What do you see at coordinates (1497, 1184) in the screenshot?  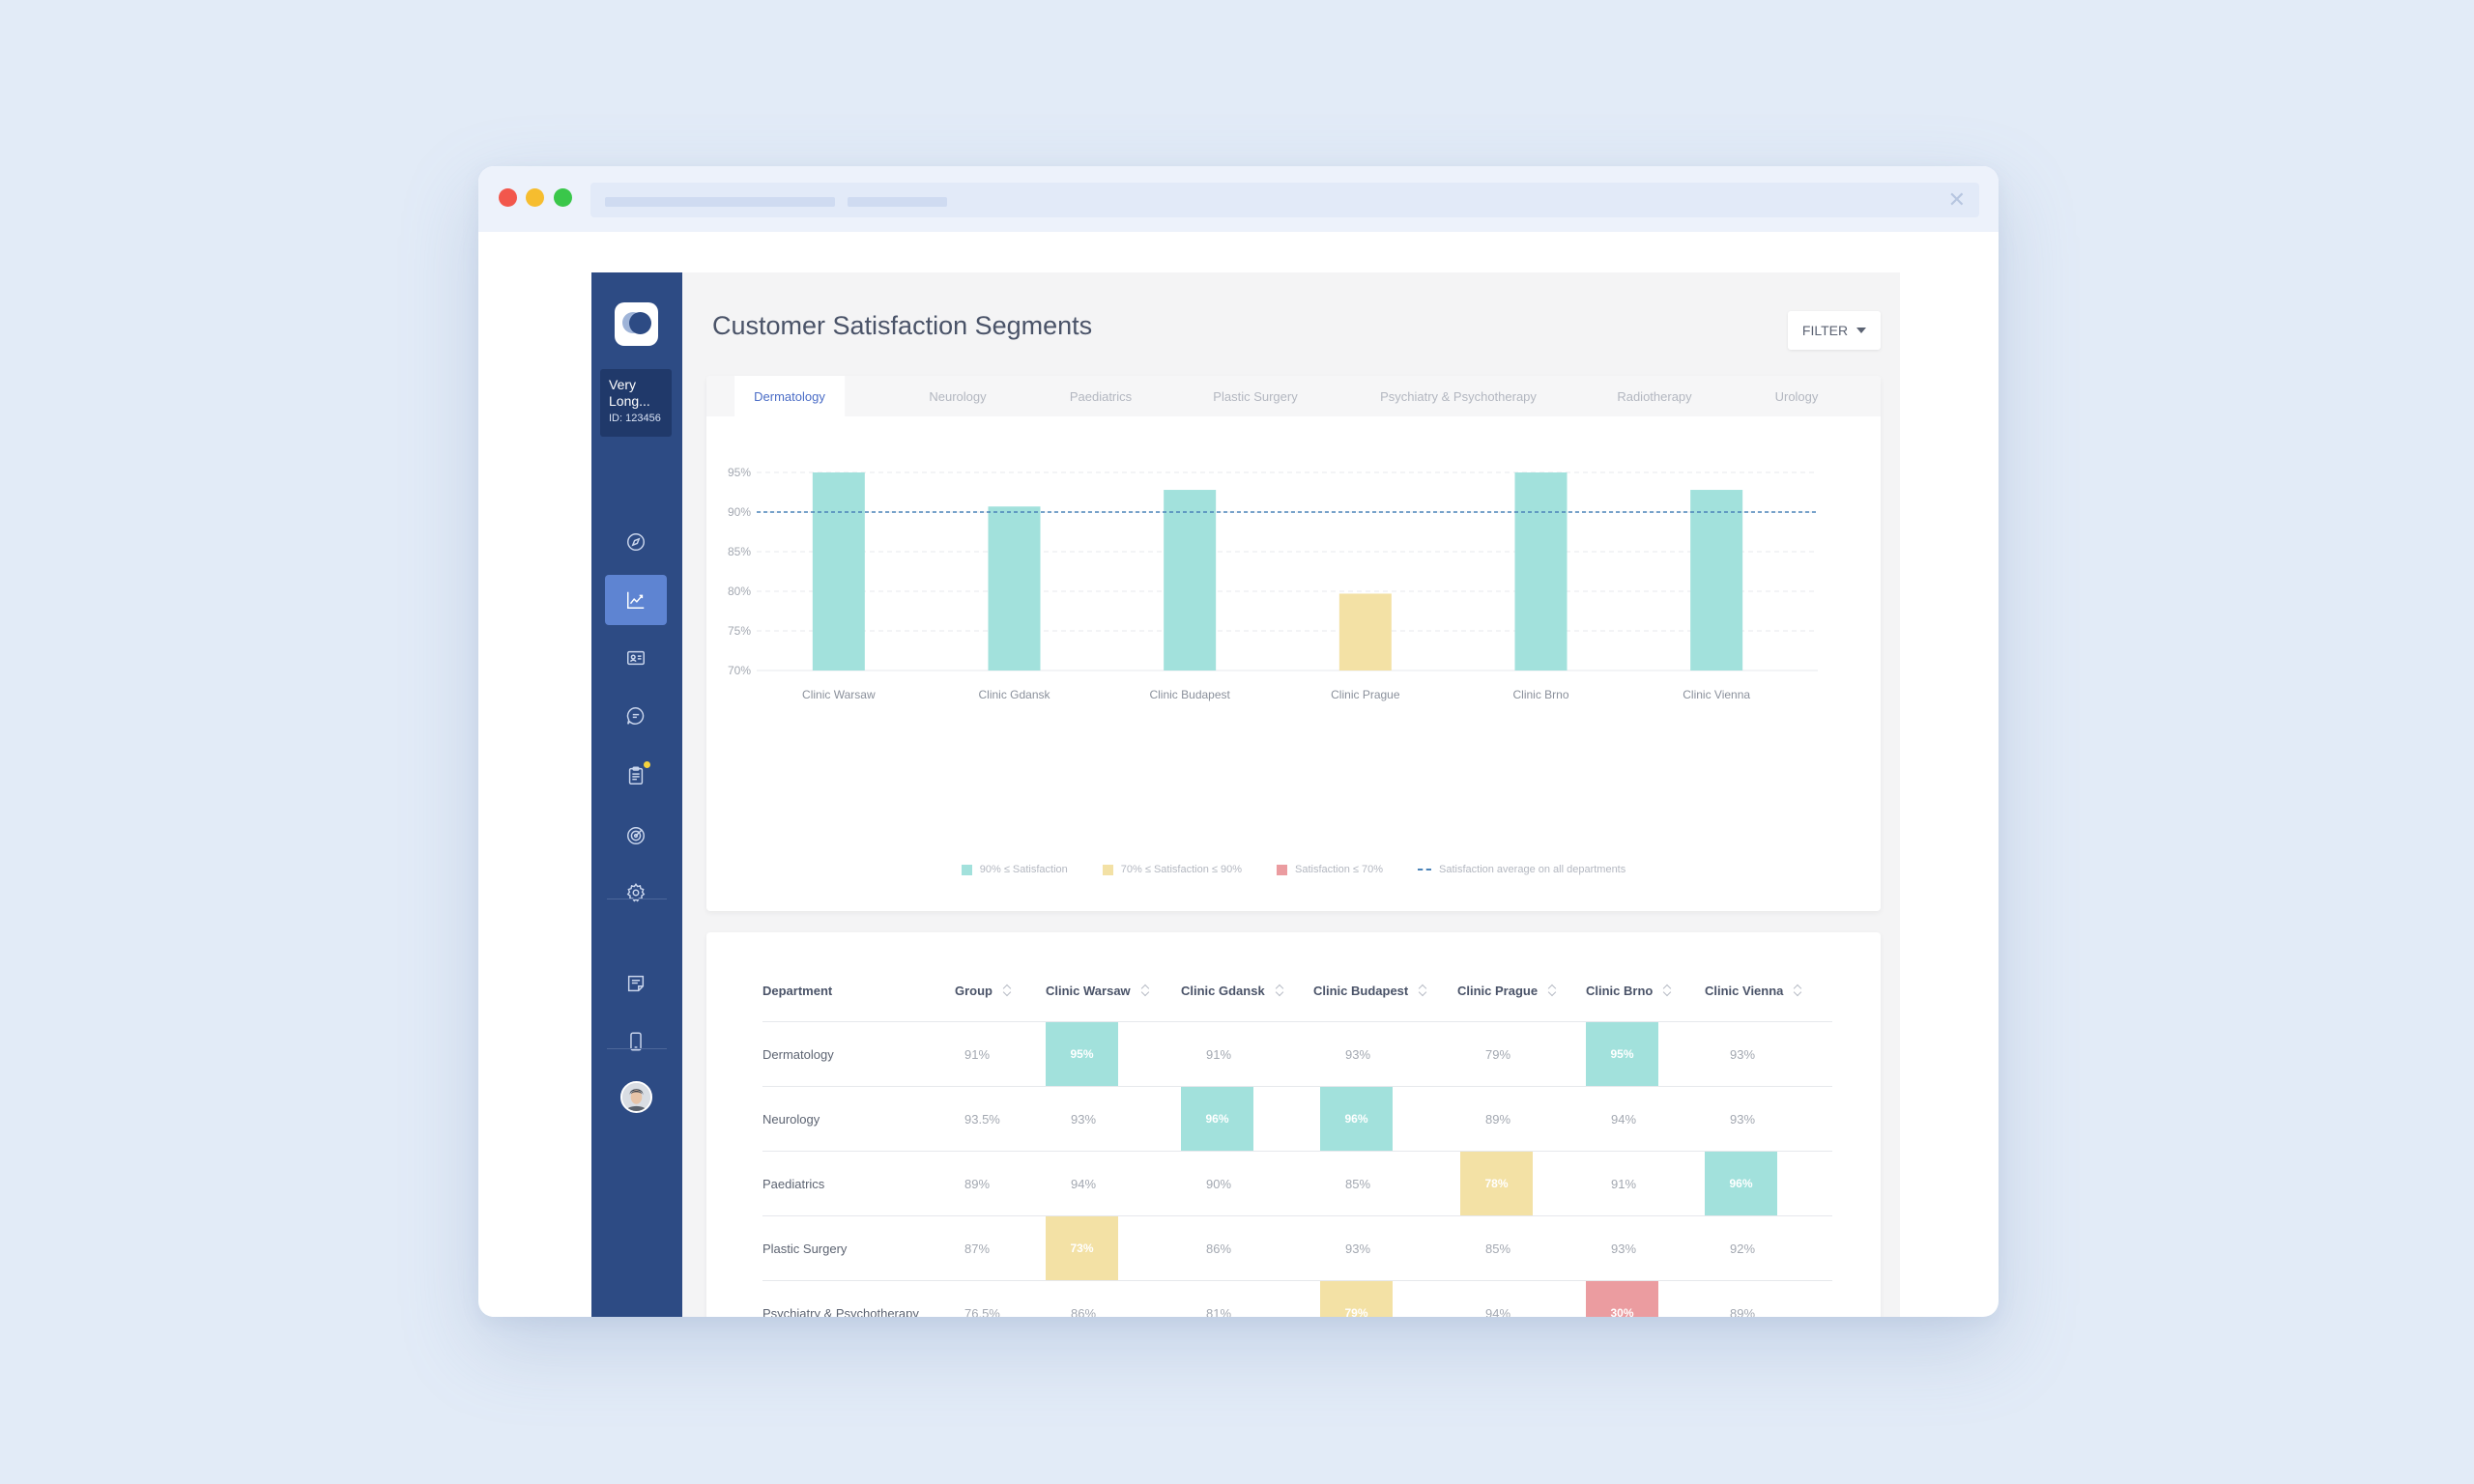 I see `highlighted-value-cell: 78%` at bounding box center [1497, 1184].